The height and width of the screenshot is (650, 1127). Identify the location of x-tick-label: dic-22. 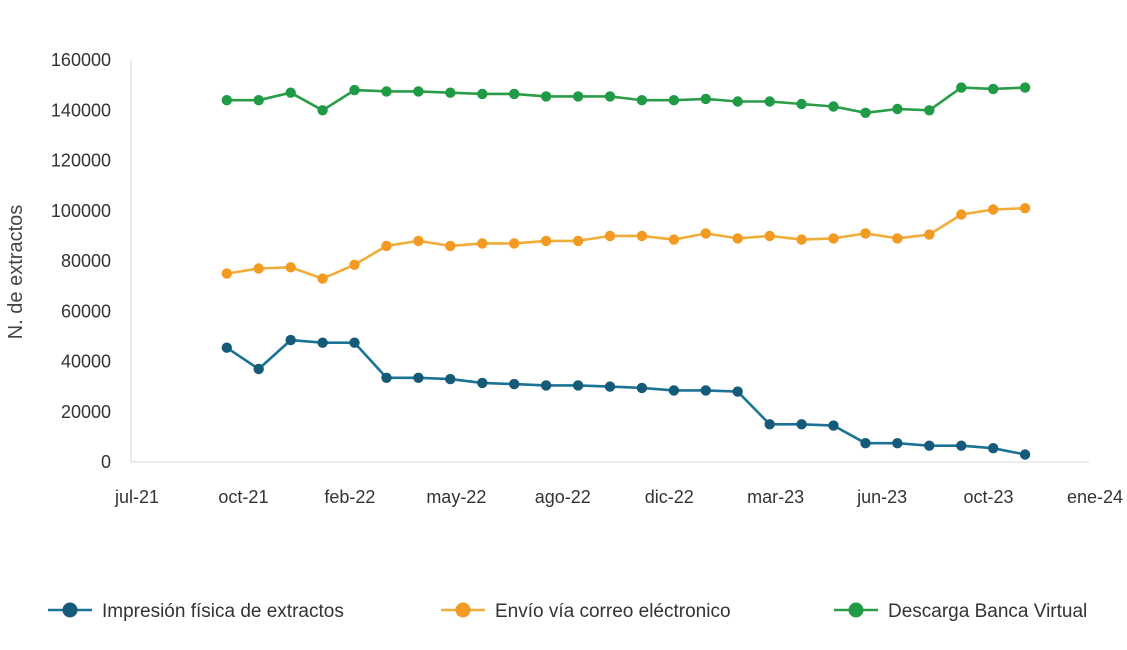
(669, 497).